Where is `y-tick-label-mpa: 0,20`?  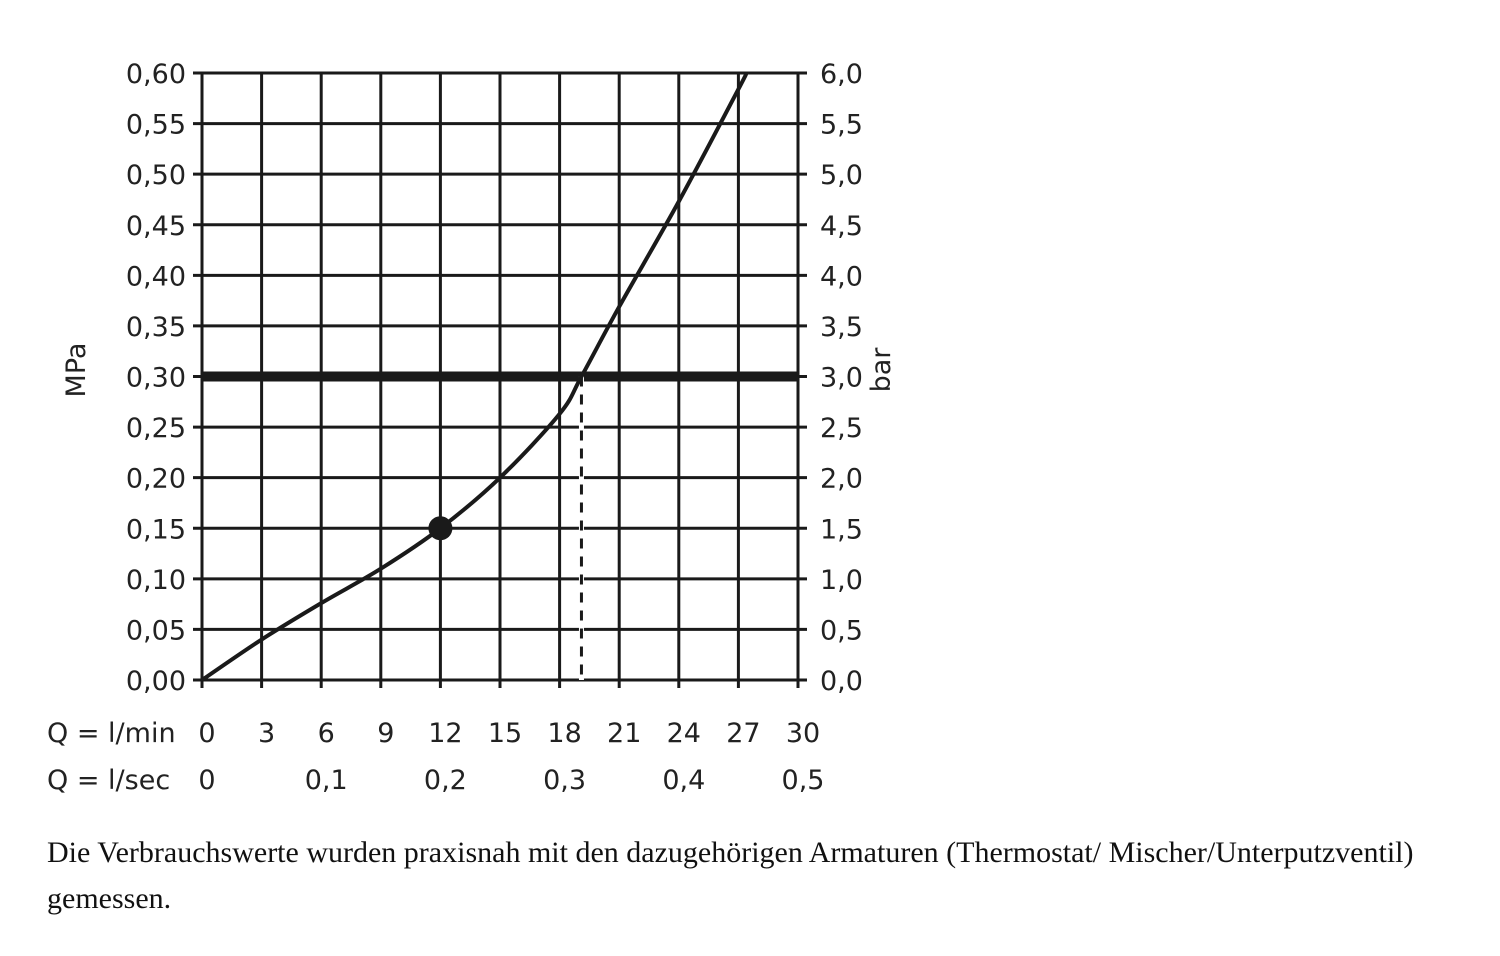
y-tick-label-mpa: 0,20 is located at coordinates (156, 479).